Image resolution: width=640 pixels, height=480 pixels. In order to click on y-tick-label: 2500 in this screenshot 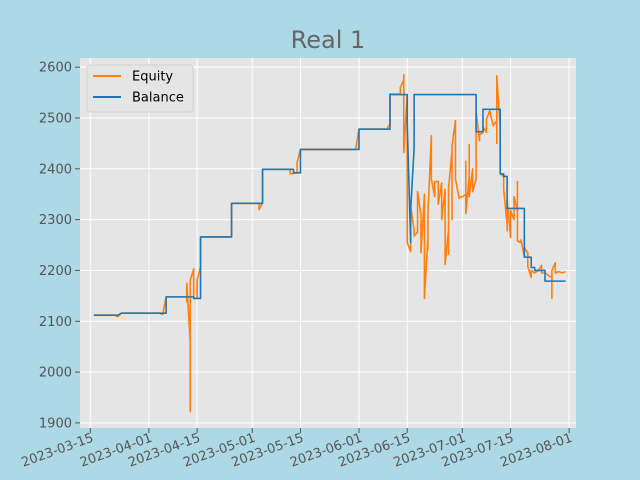, I will do `click(55, 118)`.